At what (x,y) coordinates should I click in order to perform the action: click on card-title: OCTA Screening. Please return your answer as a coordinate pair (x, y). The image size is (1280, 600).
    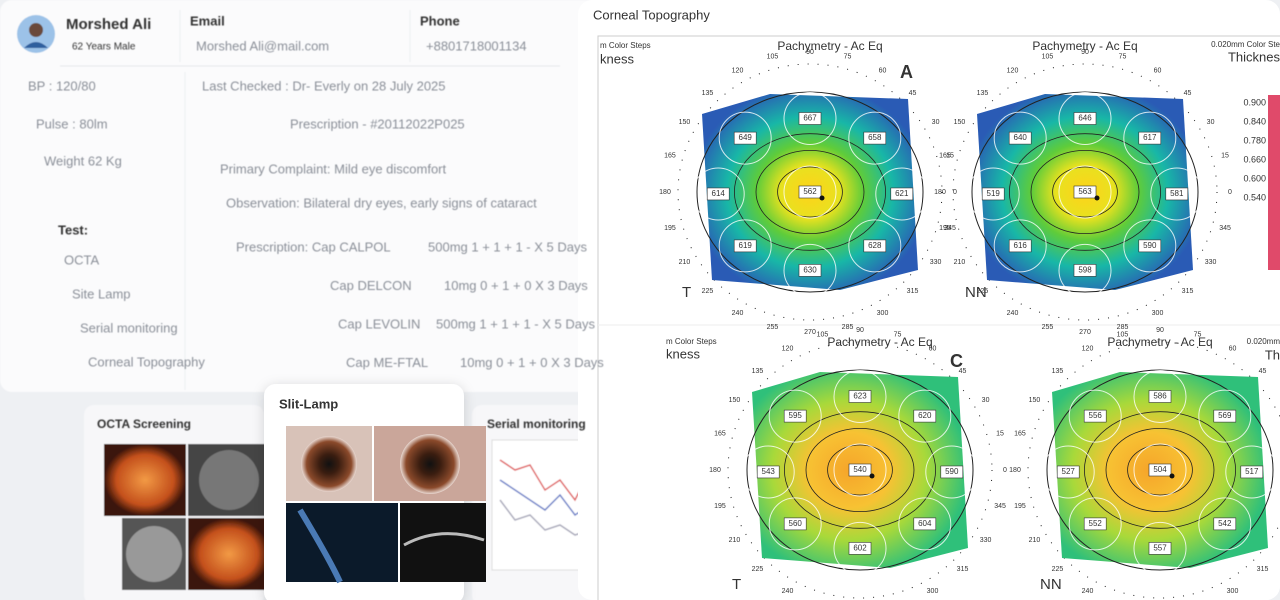
    Looking at the image, I should click on (144, 424).